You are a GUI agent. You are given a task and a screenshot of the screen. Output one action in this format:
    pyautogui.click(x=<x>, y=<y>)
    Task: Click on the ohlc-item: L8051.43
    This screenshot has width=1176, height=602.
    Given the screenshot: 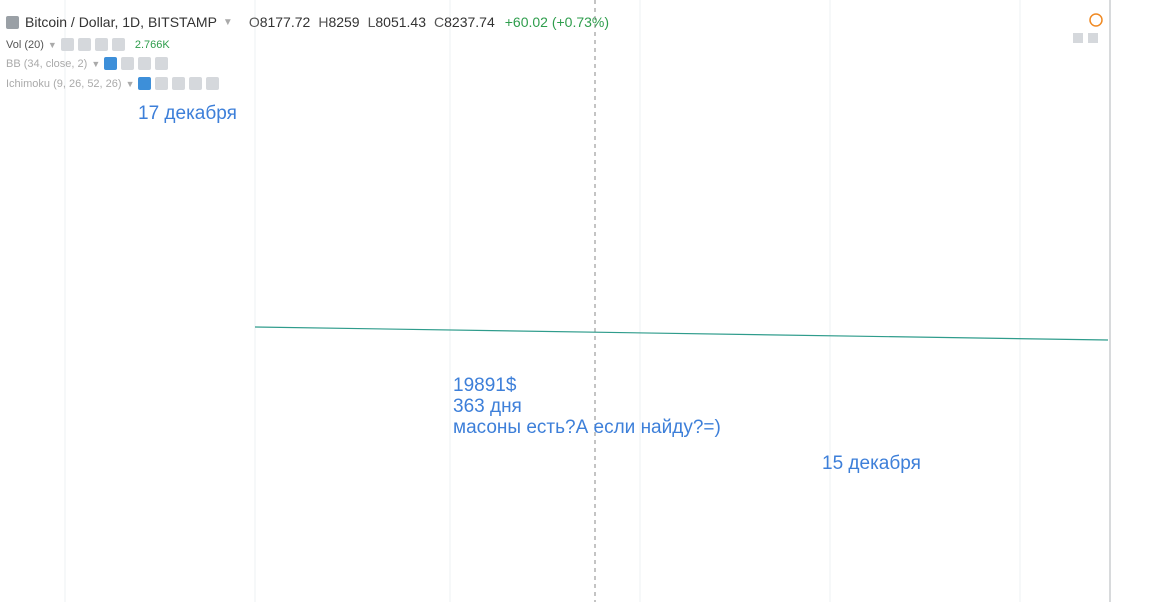 What is the action you would take?
    pyautogui.click(x=397, y=22)
    